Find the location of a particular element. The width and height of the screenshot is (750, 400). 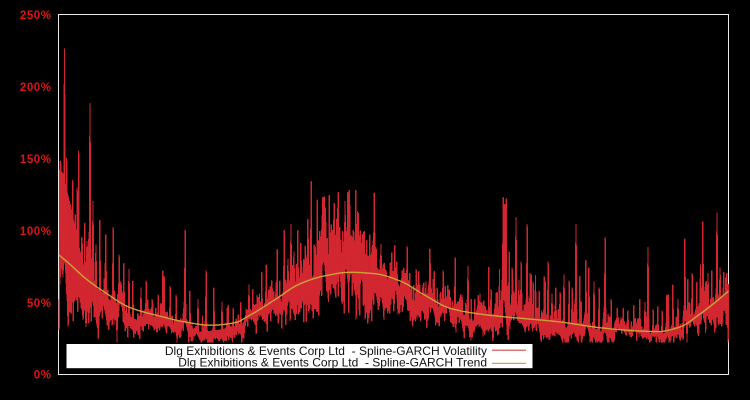

svg-text: 250% is located at coordinates (36, 16).